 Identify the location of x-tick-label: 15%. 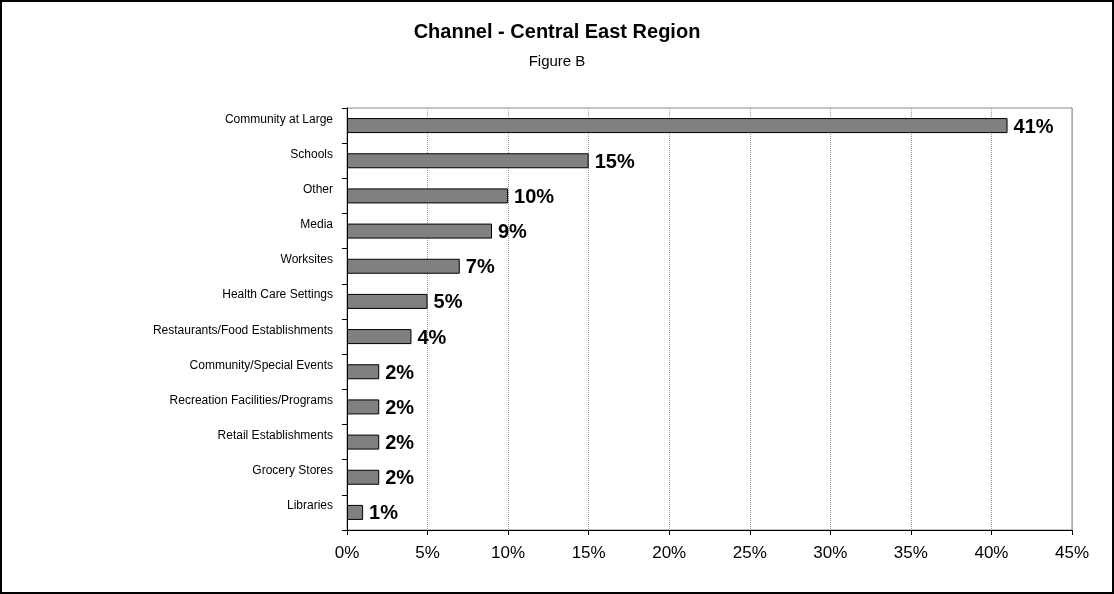
(588, 552).